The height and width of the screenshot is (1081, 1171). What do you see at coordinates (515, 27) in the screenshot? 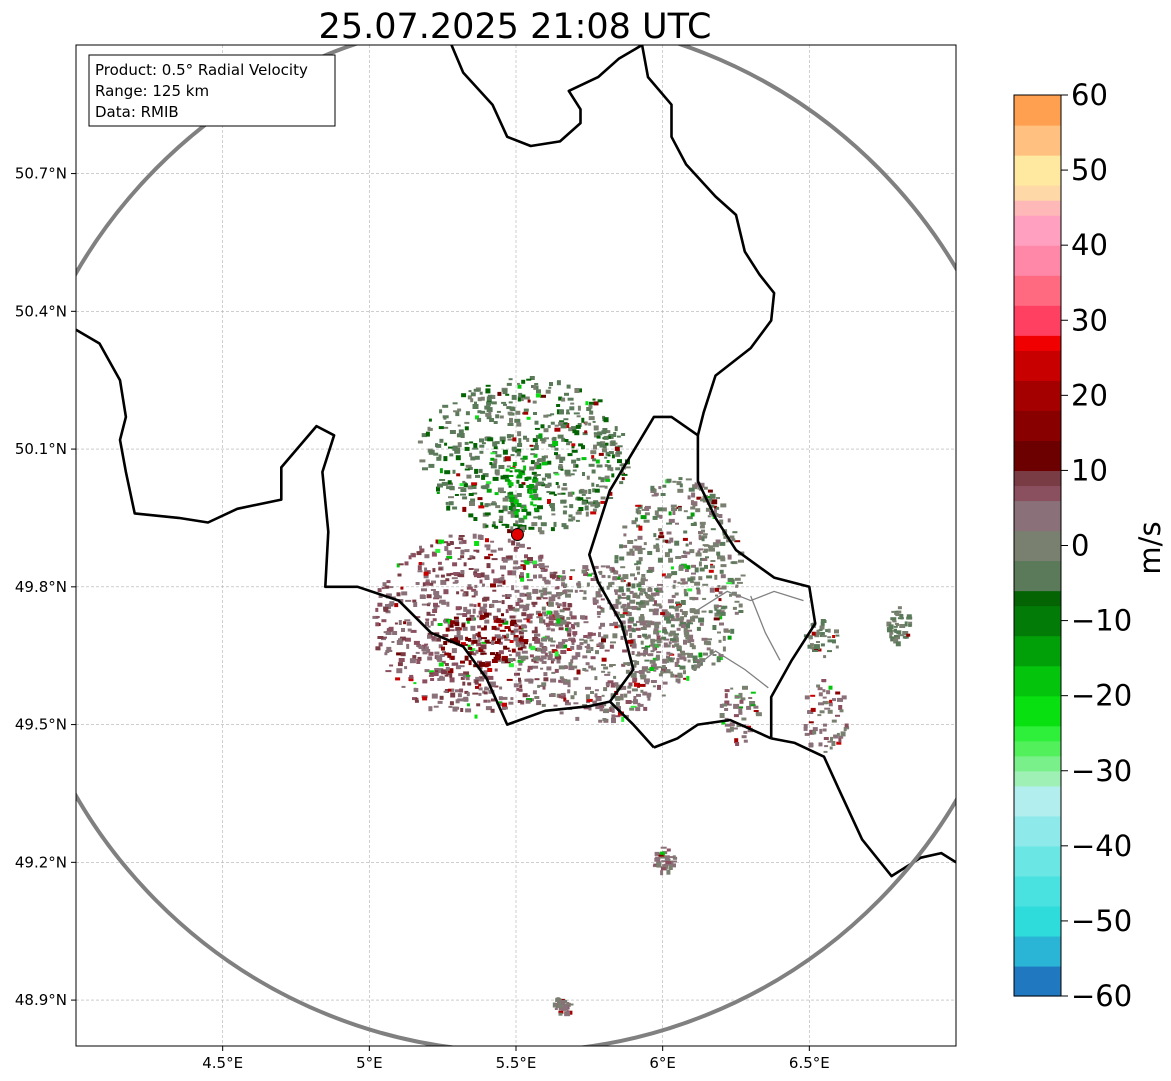
I see `chart-title: 25.07.2025 21:08 UTC` at bounding box center [515, 27].